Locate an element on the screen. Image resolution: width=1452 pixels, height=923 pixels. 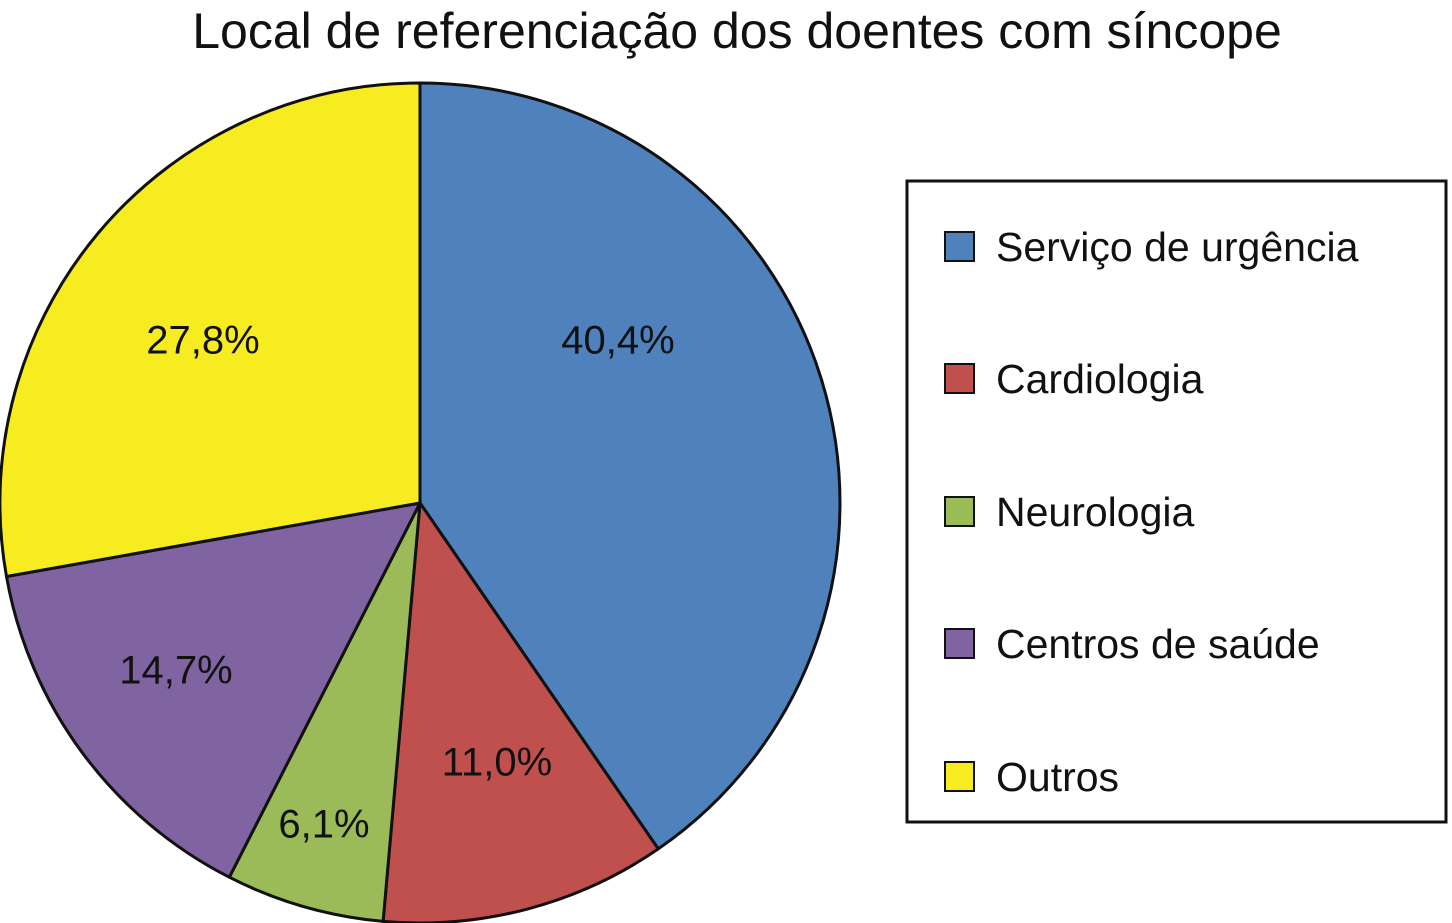
legend-swatch-cardiologia is located at coordinates (959, 378).